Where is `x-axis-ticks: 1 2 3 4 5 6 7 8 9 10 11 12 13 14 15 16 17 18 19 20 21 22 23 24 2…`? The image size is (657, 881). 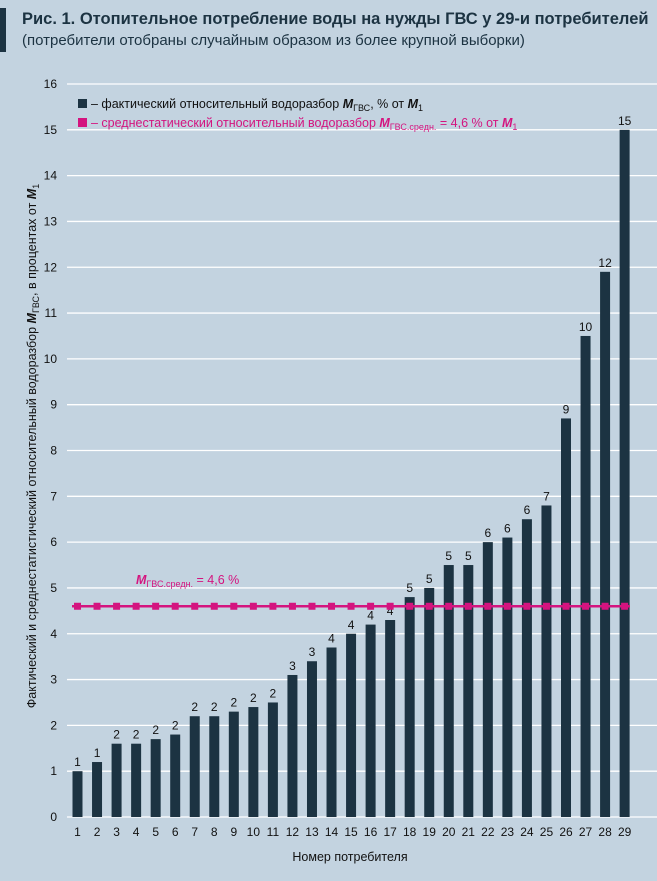
x-axis-ticks: 1 2 3 4 5 6 7 8 9 10 11 12 13 14 15 16 17 18 19 20 21 22 23 24 2… is located at coordinates (352, 832).